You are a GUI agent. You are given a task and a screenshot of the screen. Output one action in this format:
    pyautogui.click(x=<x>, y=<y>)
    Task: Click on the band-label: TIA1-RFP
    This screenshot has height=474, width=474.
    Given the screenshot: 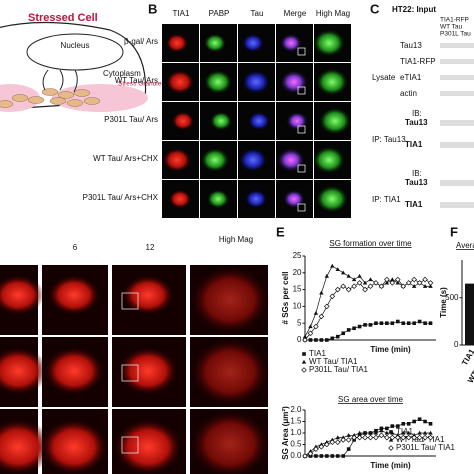 What is the action you would take?
    pyautogui.click(x=418, y=61)
    